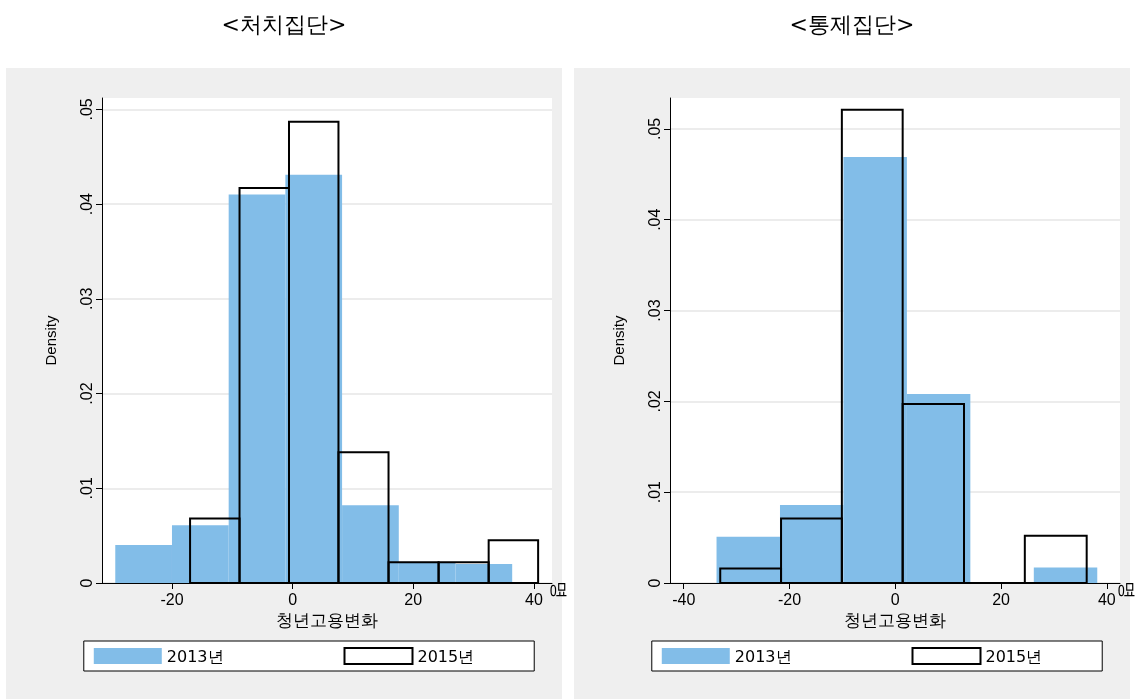 The image size is (1136, 699). Describe the element at coordinates (852, 24) in the screenshot. I see `chart-title: <통제집단>` at that location.